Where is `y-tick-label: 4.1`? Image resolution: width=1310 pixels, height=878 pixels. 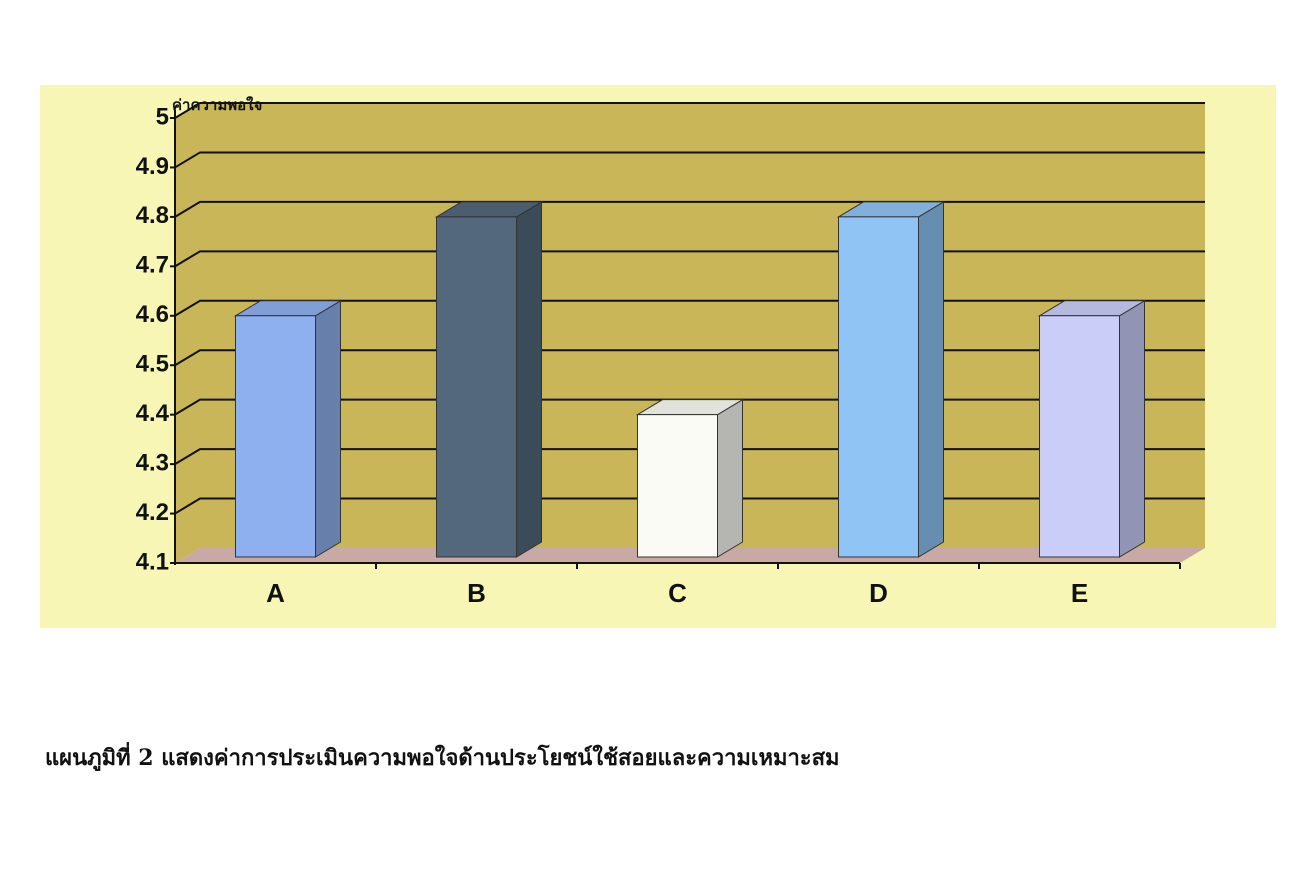 y-tick-label: 4.1 is located at coordinates (152, 561).